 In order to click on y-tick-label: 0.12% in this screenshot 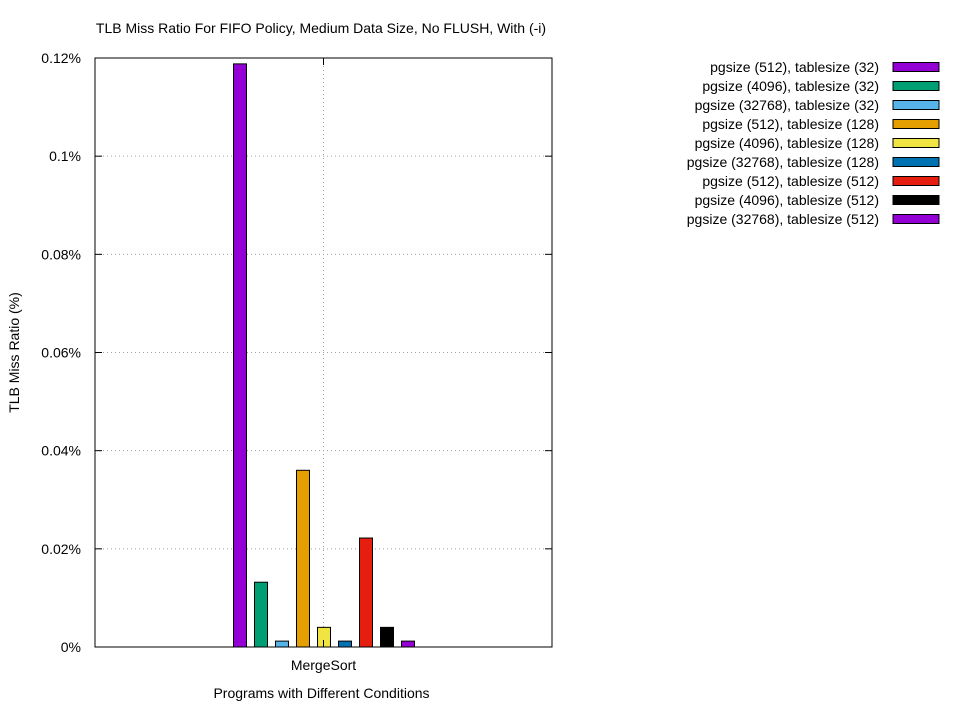, I will do `click(61, 58)`.